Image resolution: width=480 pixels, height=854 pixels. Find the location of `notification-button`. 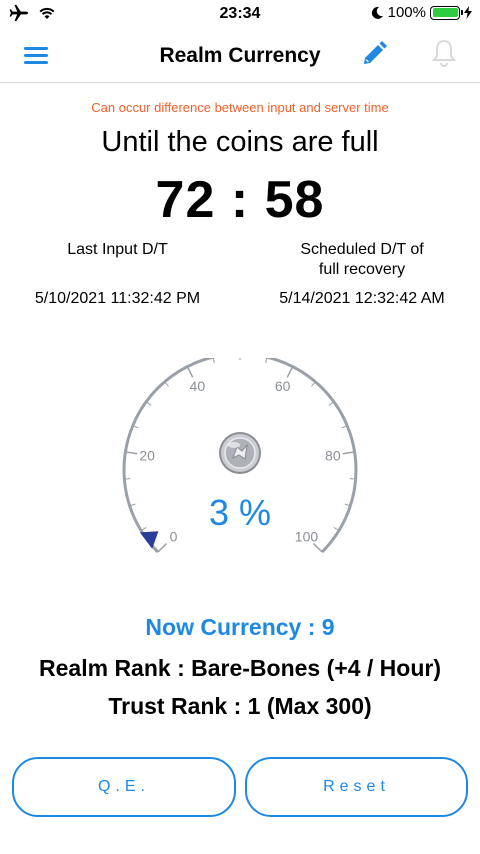

notification-button is located at coordinates (444, 53).